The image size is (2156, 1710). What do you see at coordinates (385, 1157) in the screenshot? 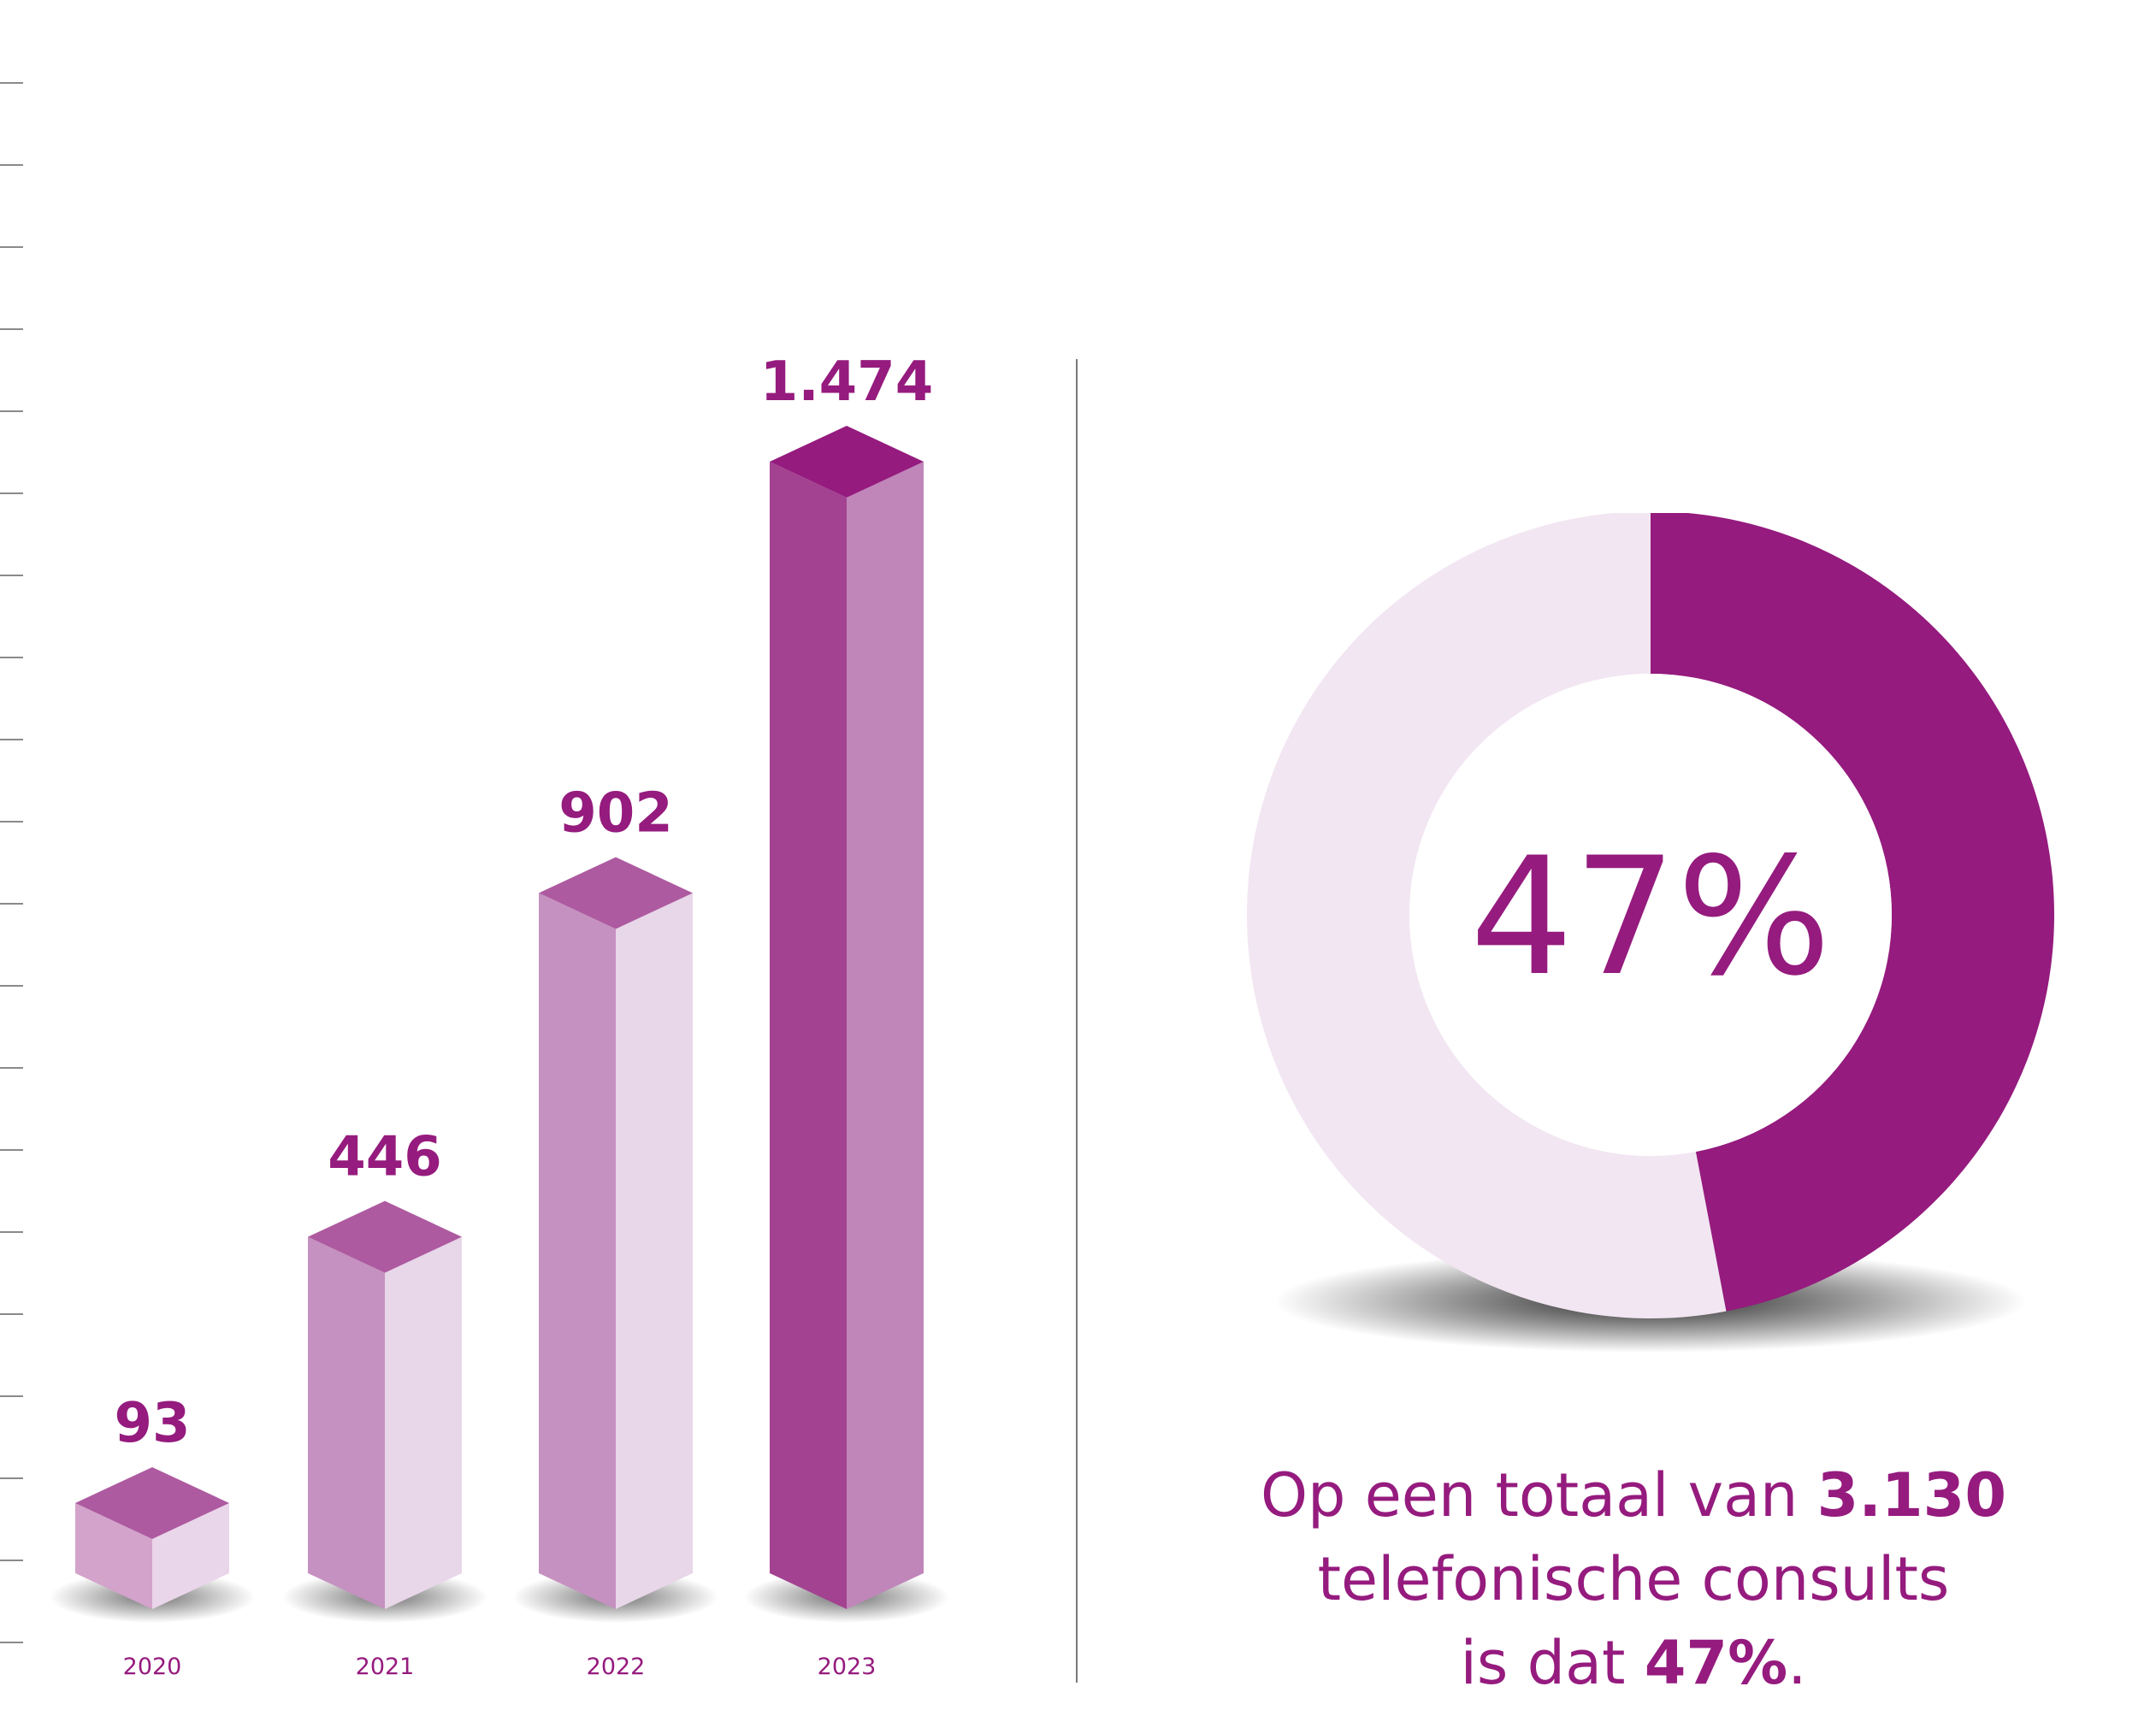
I see `bar-value-label: 446` at bounding box center [385, 1157].